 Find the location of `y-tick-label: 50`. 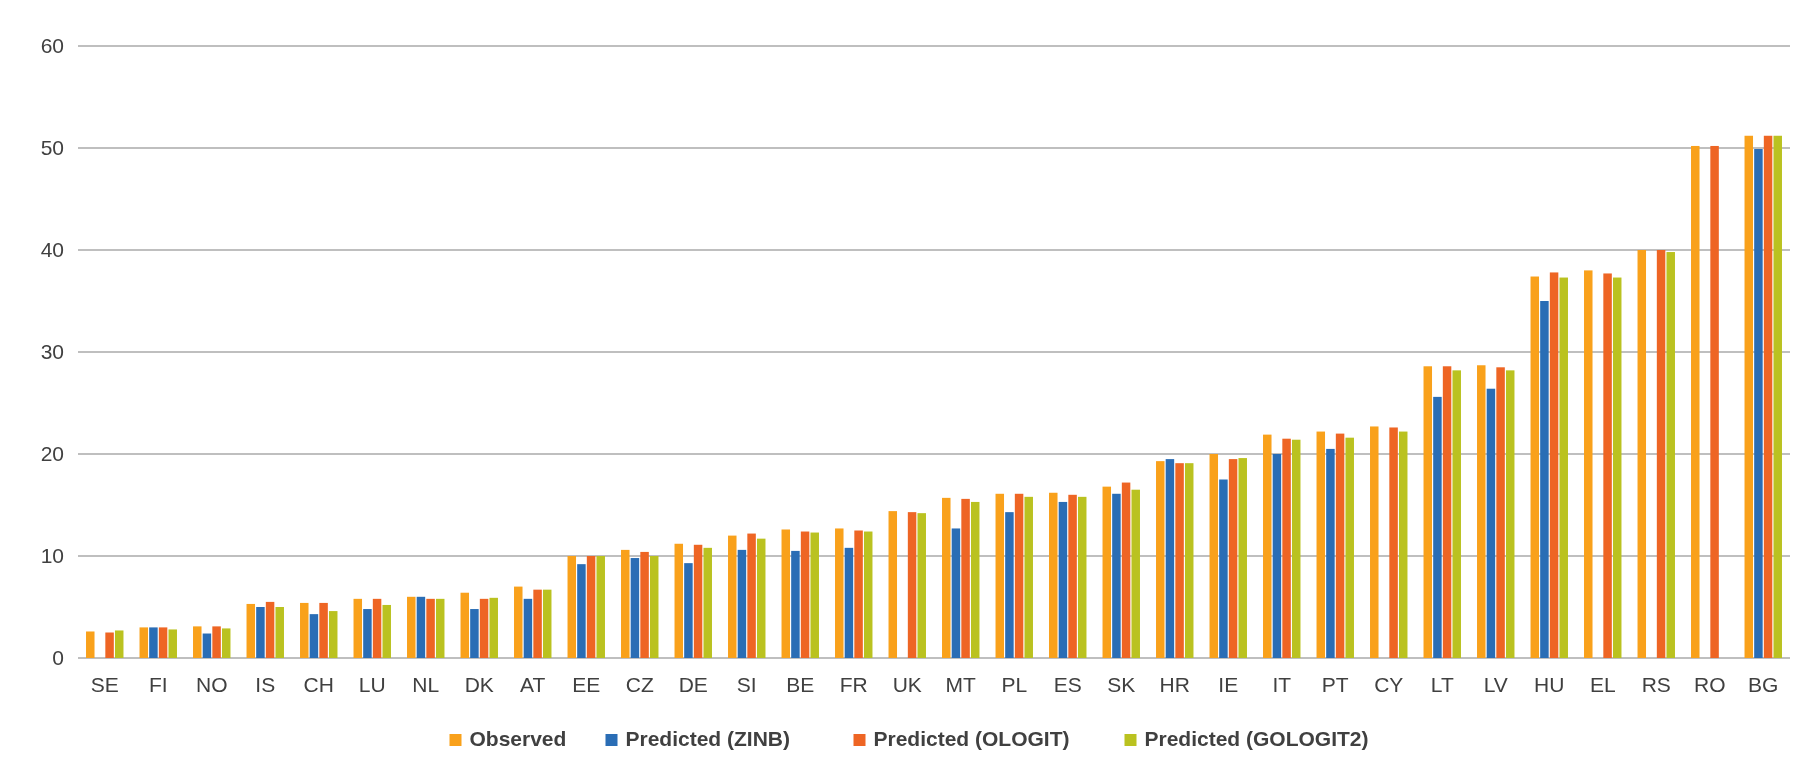

y-tick-label: 50 is located at coordinates (52, 148).